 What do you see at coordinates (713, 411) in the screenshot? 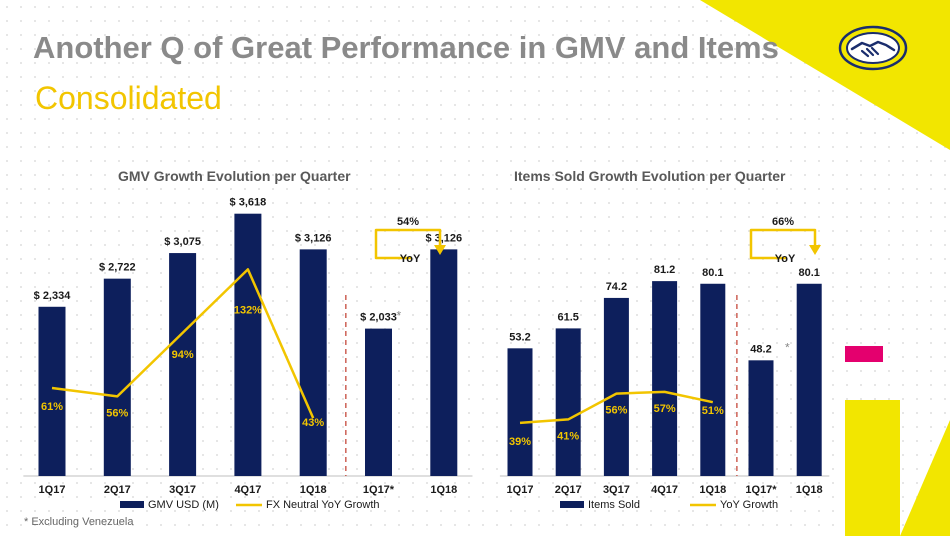
I see `growth-value-label: 51%` at bounding box center [713, 411].